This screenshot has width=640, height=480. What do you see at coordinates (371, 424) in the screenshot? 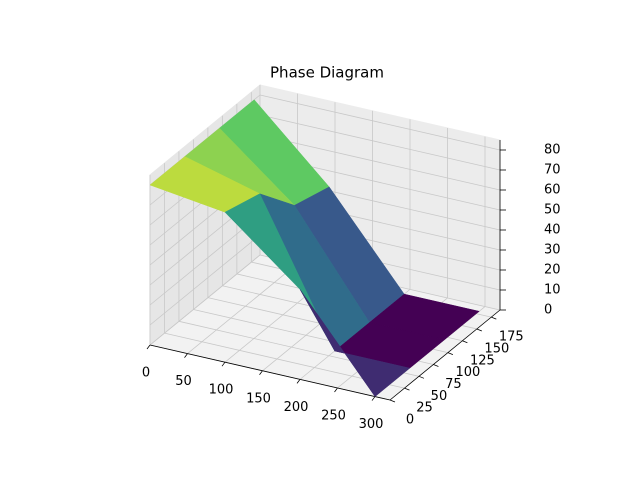
I see `x-tick-label: 300` at bounding box center [371, 424].